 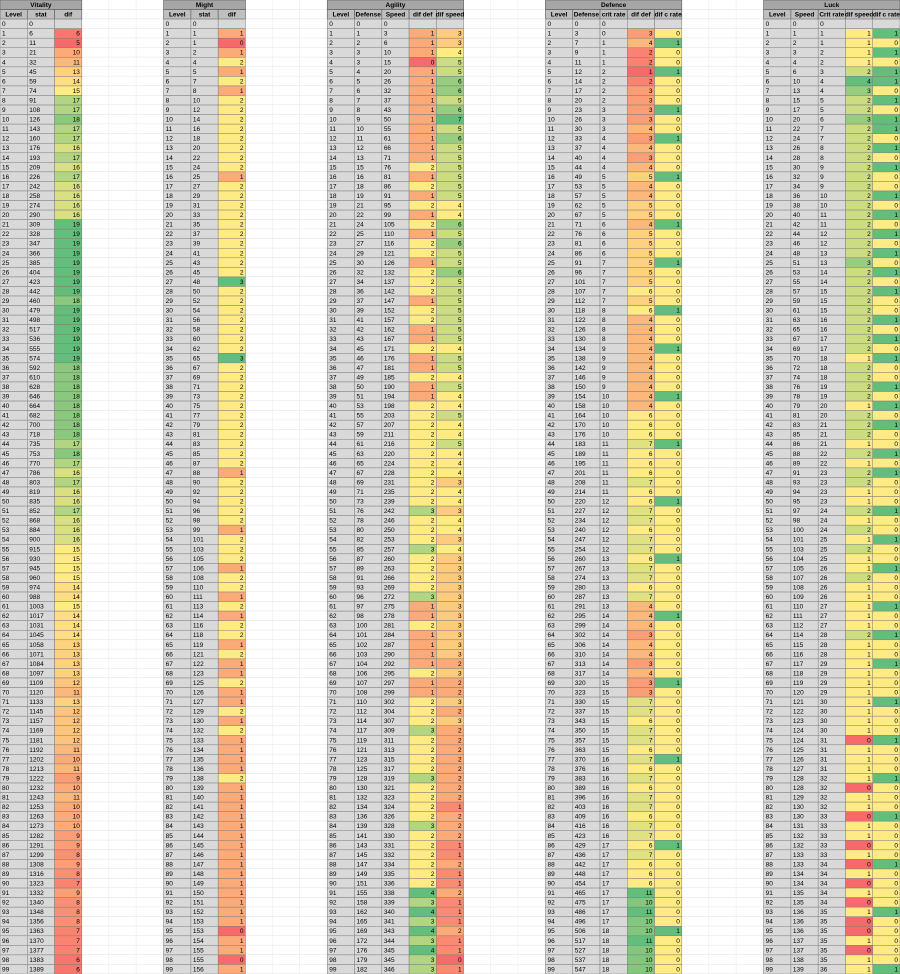 I want to click on cell-value: 83, so click(x=197, y=444).